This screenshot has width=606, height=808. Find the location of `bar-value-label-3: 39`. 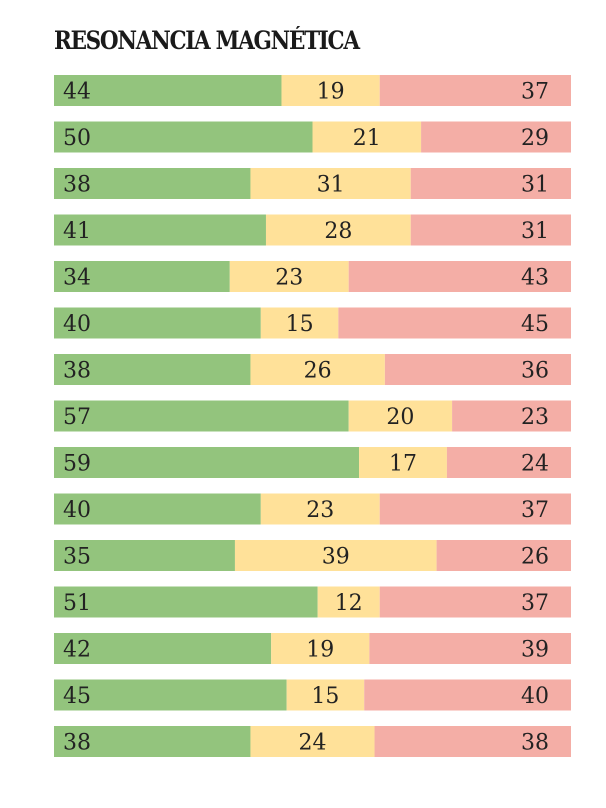

bar-value-label-3: 39 is located at coordinates (535, 650).